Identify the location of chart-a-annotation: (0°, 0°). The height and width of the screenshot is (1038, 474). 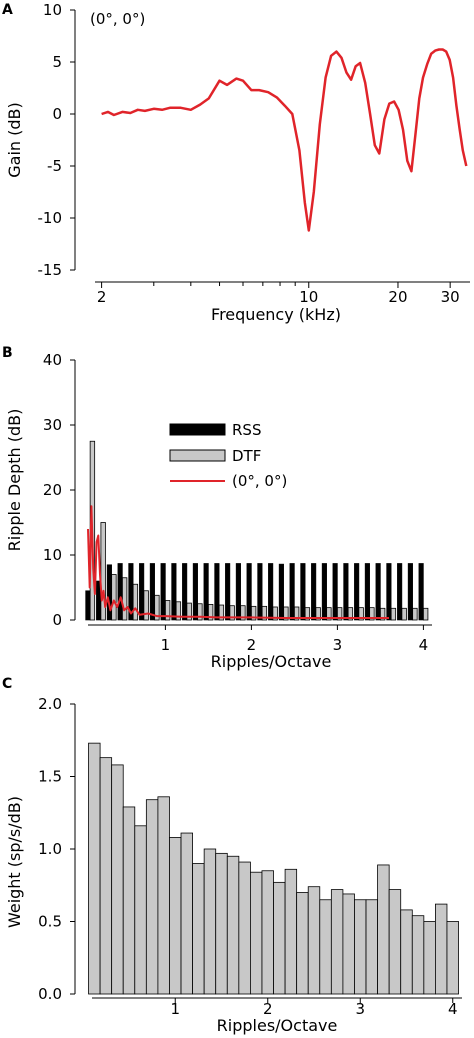
(117, 19).